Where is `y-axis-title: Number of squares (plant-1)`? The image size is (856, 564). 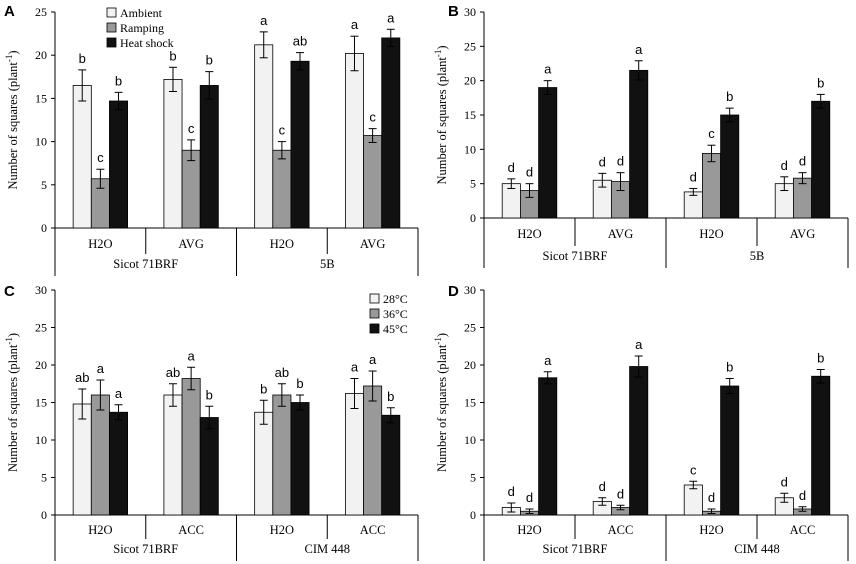 y-axis-title: Number of squares (plant-1) is located at coordinates (12, 119).